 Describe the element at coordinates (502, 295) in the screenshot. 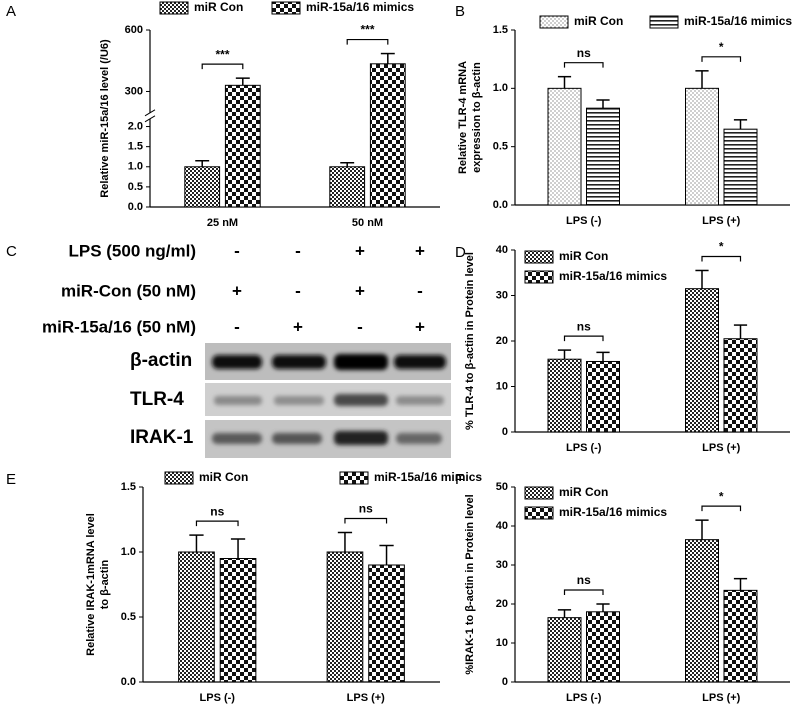

I see `y-tick-label: 30` at that location.